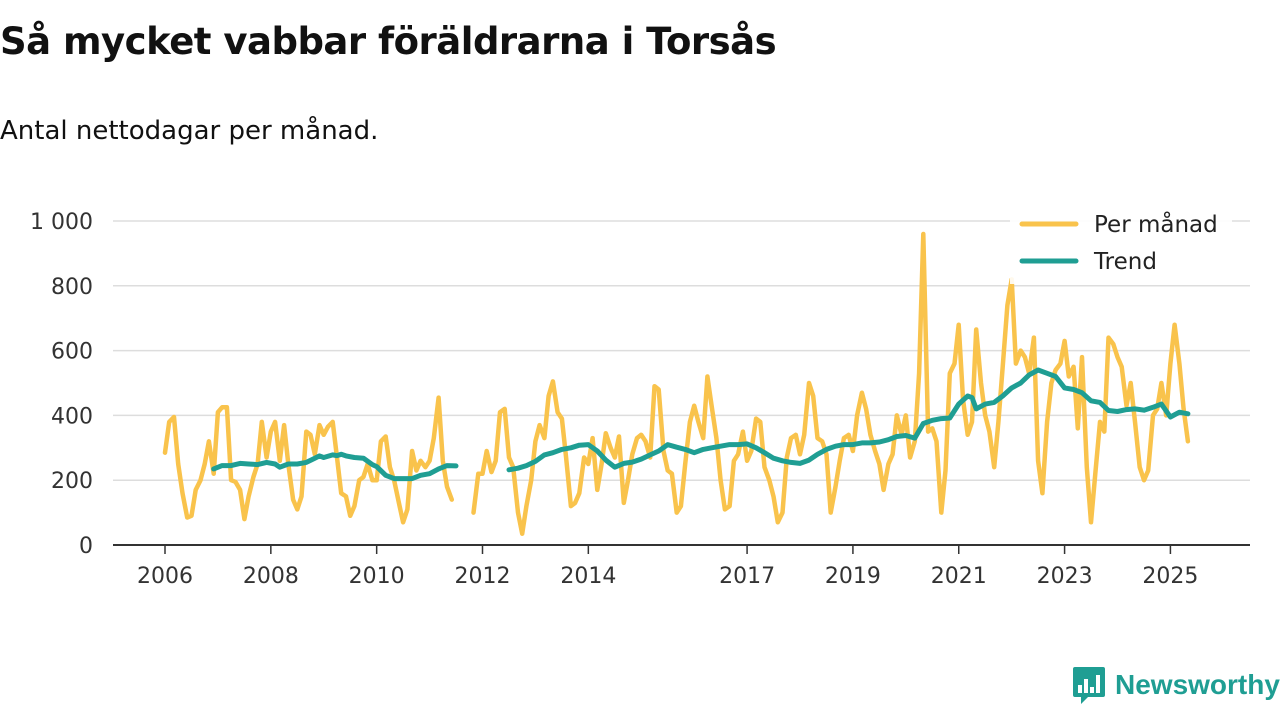 Image resolution: width=1280 pixels, height=720 pixels. Describe the element at coordinates (72, 287) in the screenshot. I see `y-tick-label: 800` at that location.